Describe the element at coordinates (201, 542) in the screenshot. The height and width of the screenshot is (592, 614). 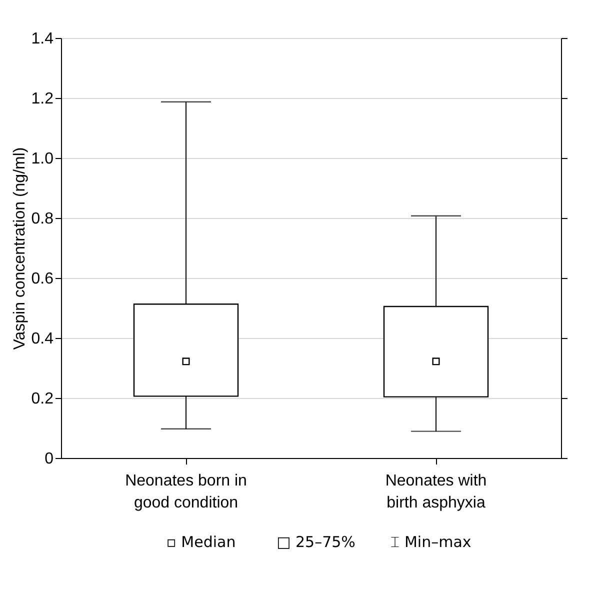
I see `text: ▫ Median` at that location.